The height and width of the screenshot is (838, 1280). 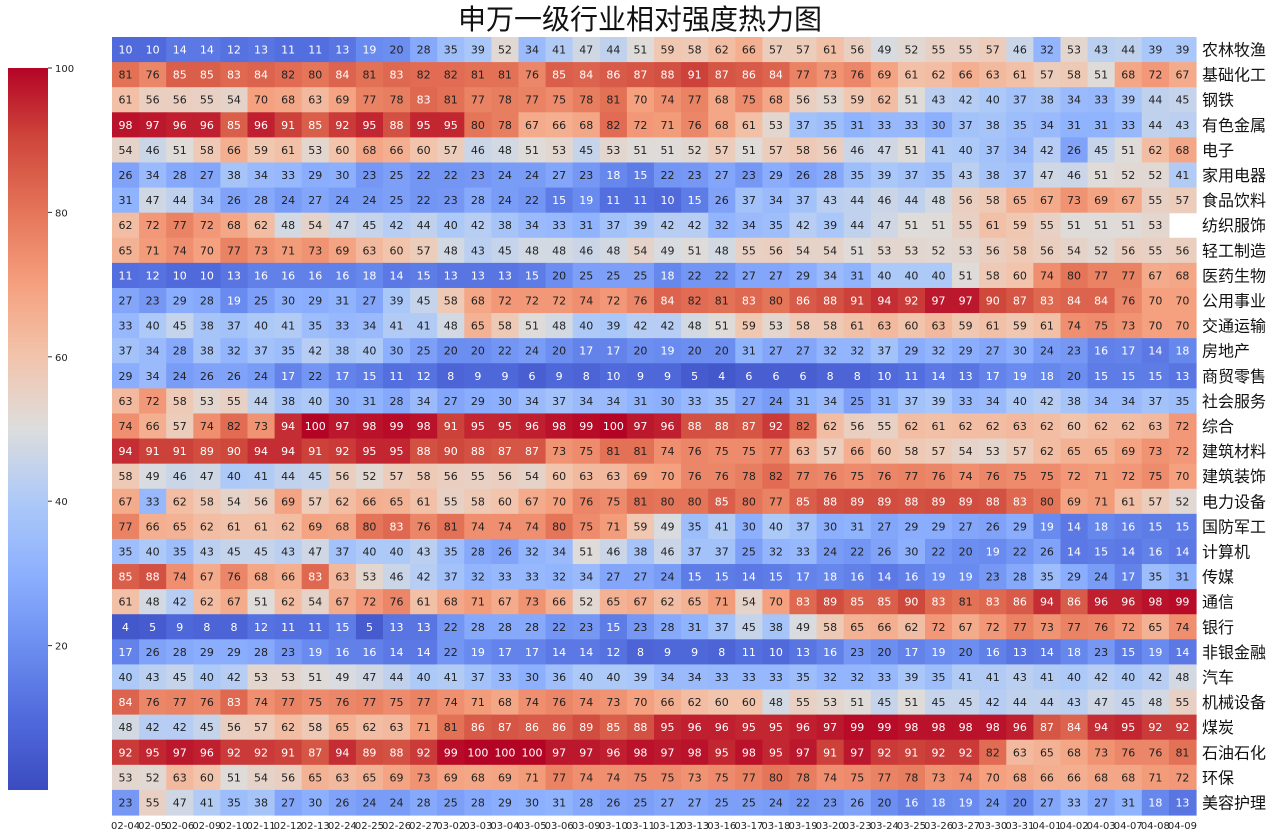 I want to click on cell-value-label: 42, so click(x=640, y=326).